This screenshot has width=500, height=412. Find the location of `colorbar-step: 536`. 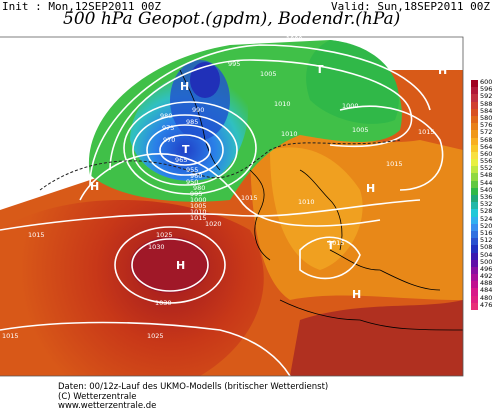

colorbar-step: 536 is located at coordinates (485, 198).